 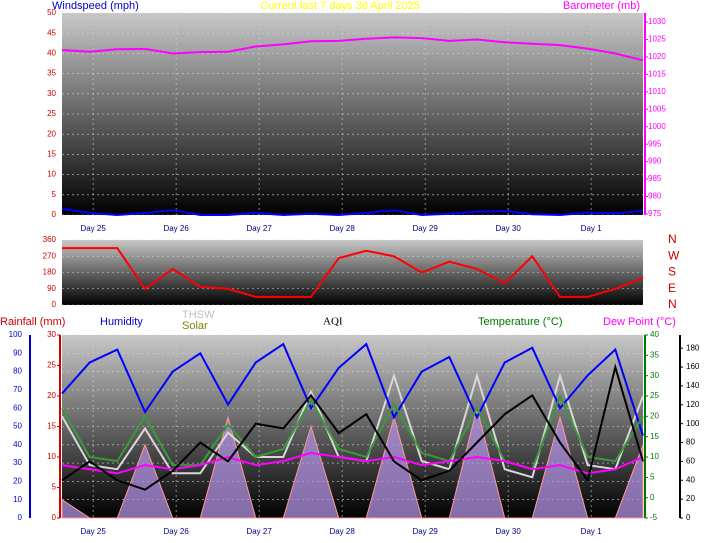 I want to click on axis-label: Barometer (mb), so click(x=601, y=6).